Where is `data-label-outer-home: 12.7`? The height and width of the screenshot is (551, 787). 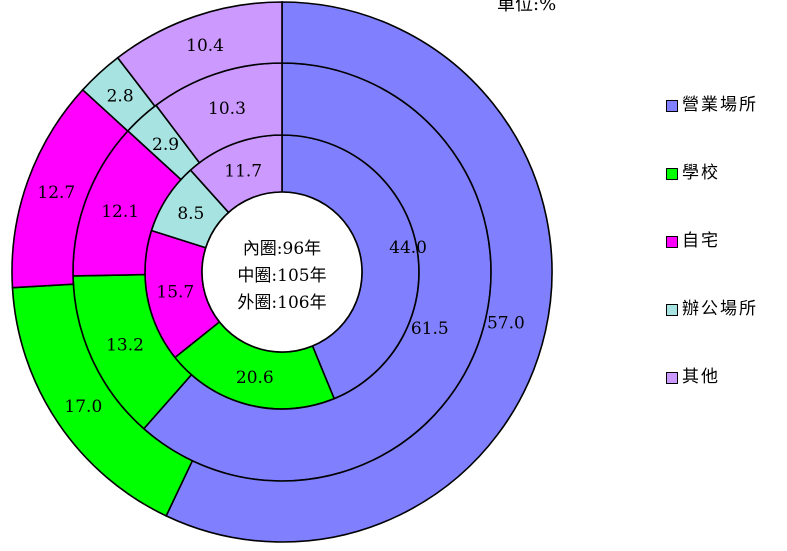
data-label-outer-home: 12.7 is located at coordinates (56, 193).